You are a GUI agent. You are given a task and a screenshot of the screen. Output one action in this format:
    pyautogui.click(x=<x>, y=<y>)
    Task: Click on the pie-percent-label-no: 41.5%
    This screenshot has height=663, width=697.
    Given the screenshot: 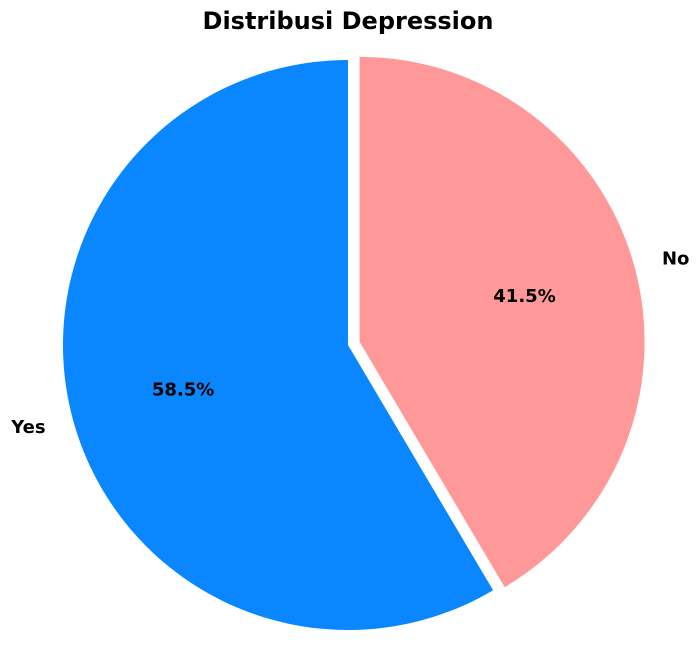 What is the action you would take?
    pyautogui.click(x=524, y=296)
    